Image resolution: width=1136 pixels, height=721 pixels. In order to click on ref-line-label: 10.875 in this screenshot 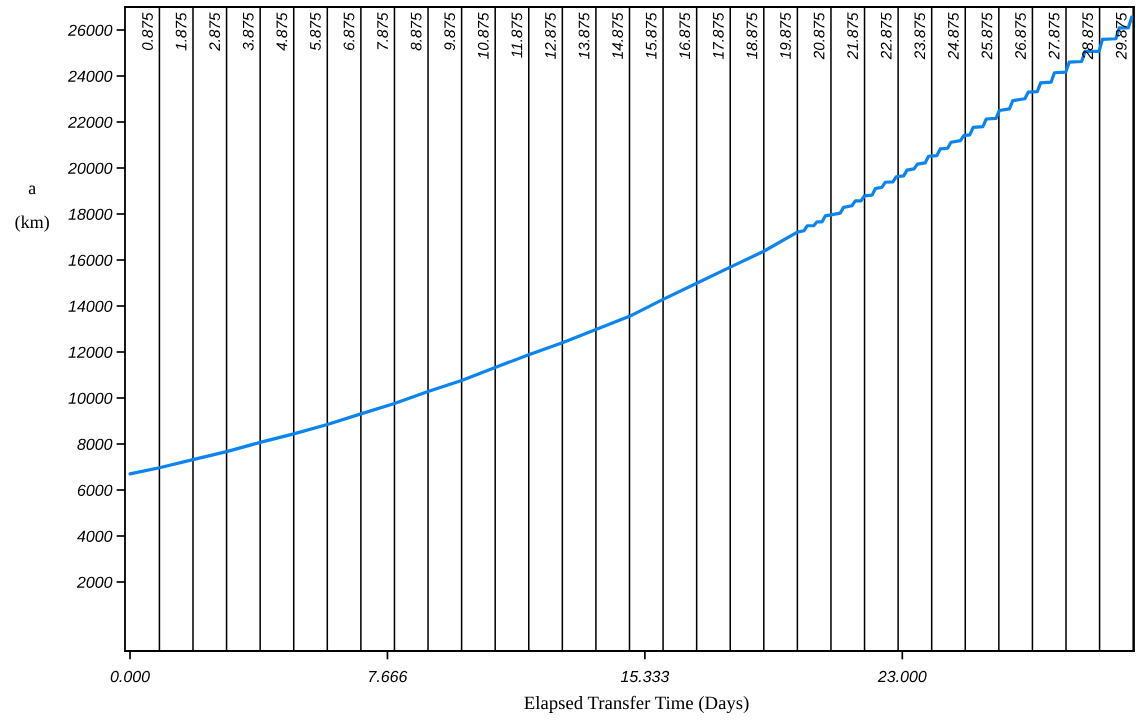, I will do `click(483, 35)`.